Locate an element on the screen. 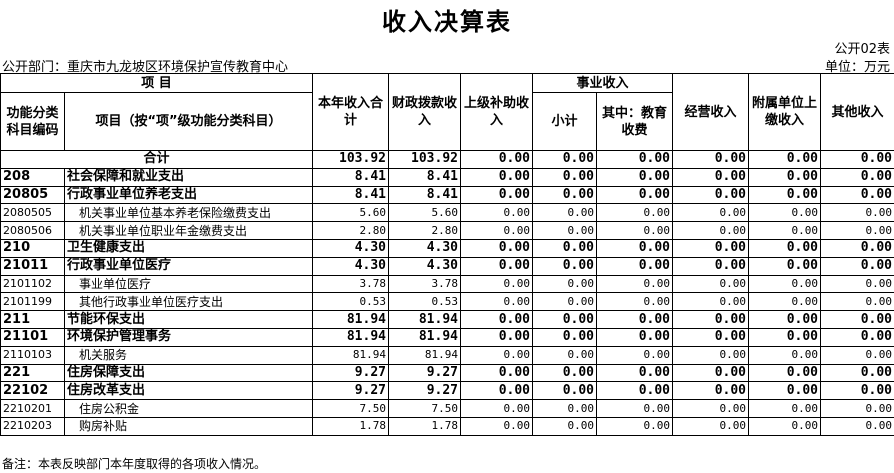 The image size is (894, 473). header-cell: 功能分类科目编码 is located at coordinates (32, 121).